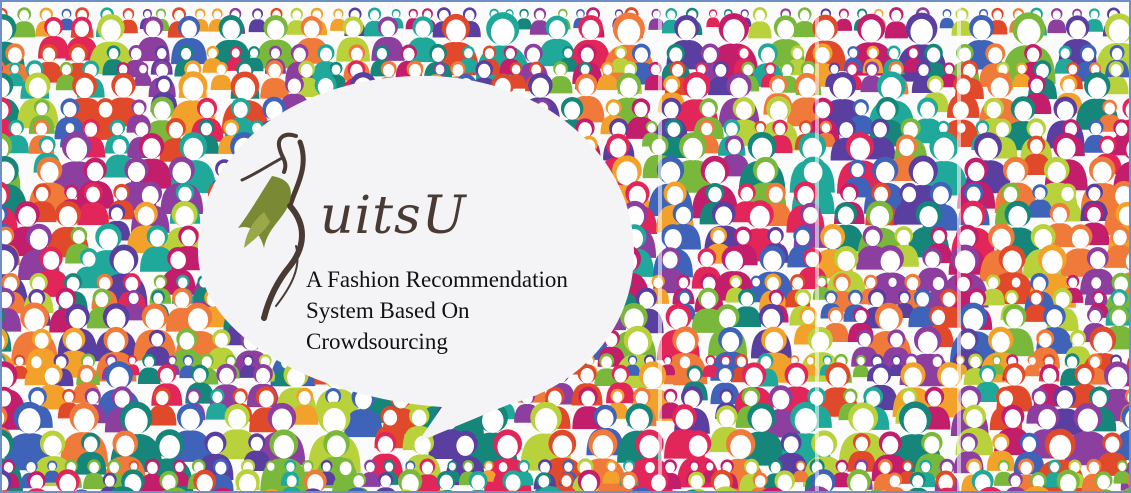 The height and width of the screenshot is (493, 1131). Describe the element at coordinates (272, 226) in the screenshot. I see `fashion-silhouette-s-logo-icon` at that location.